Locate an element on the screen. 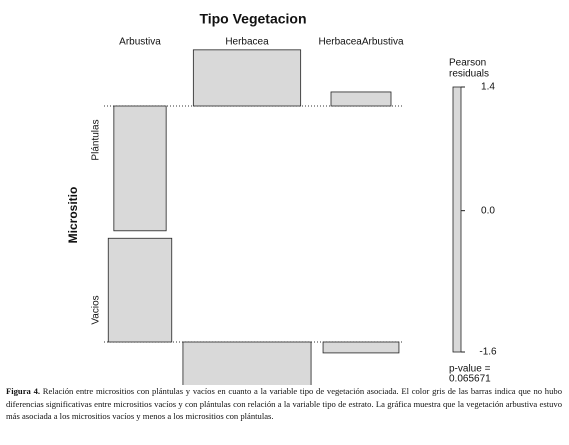  p-value: 0.065671 is located at coordinates (470, 379).